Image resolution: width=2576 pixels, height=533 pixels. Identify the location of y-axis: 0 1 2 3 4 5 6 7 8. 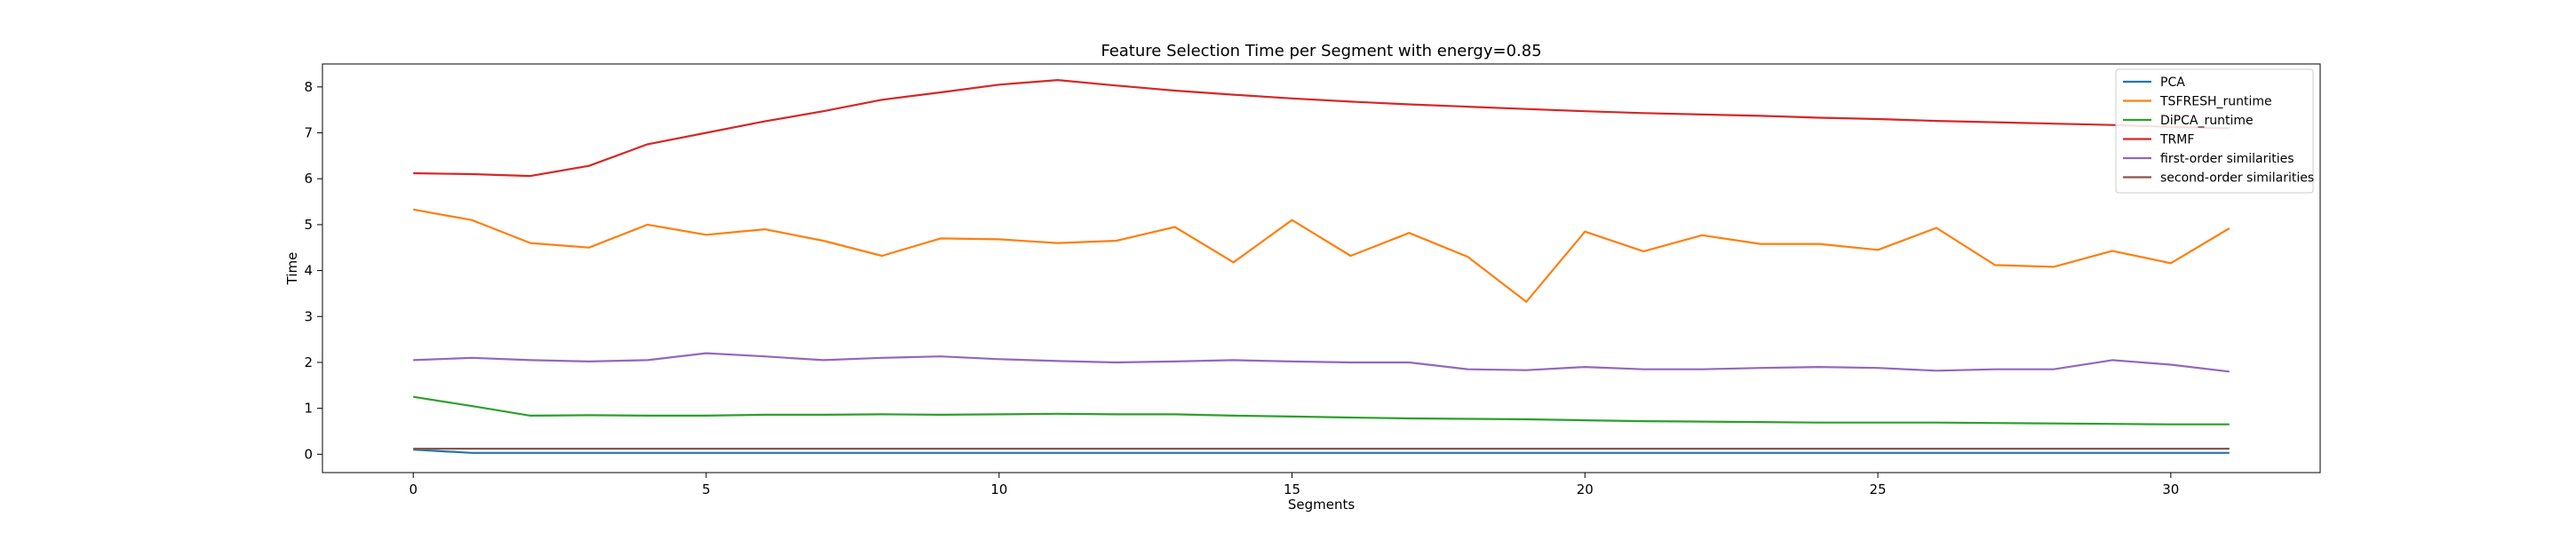
(313, 270).